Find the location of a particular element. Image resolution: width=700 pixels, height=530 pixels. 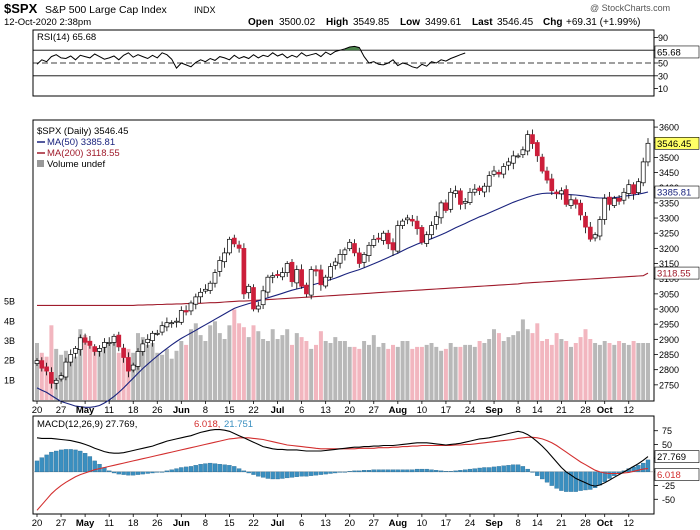

macd-tick-label: -25 is located at coordinates (668, 486).